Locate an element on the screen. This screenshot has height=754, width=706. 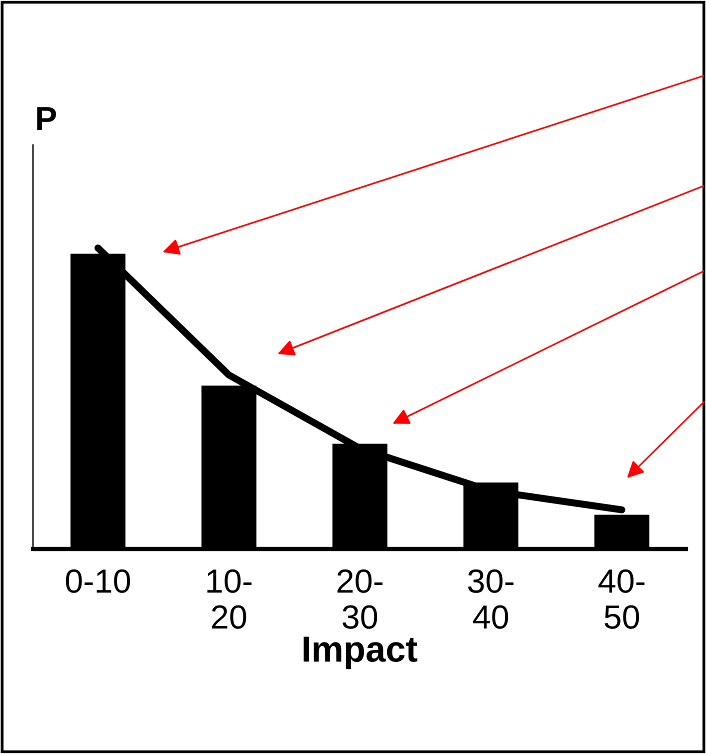
x-tick-label: 40- 50 is located at coordinates (621, 599).